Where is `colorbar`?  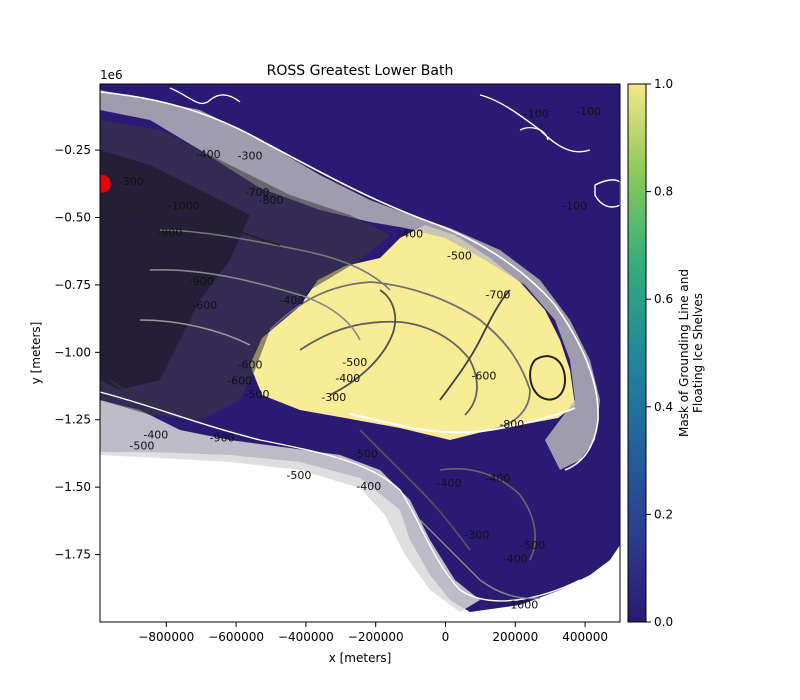 colorbar is located at coordinates (637, 353).